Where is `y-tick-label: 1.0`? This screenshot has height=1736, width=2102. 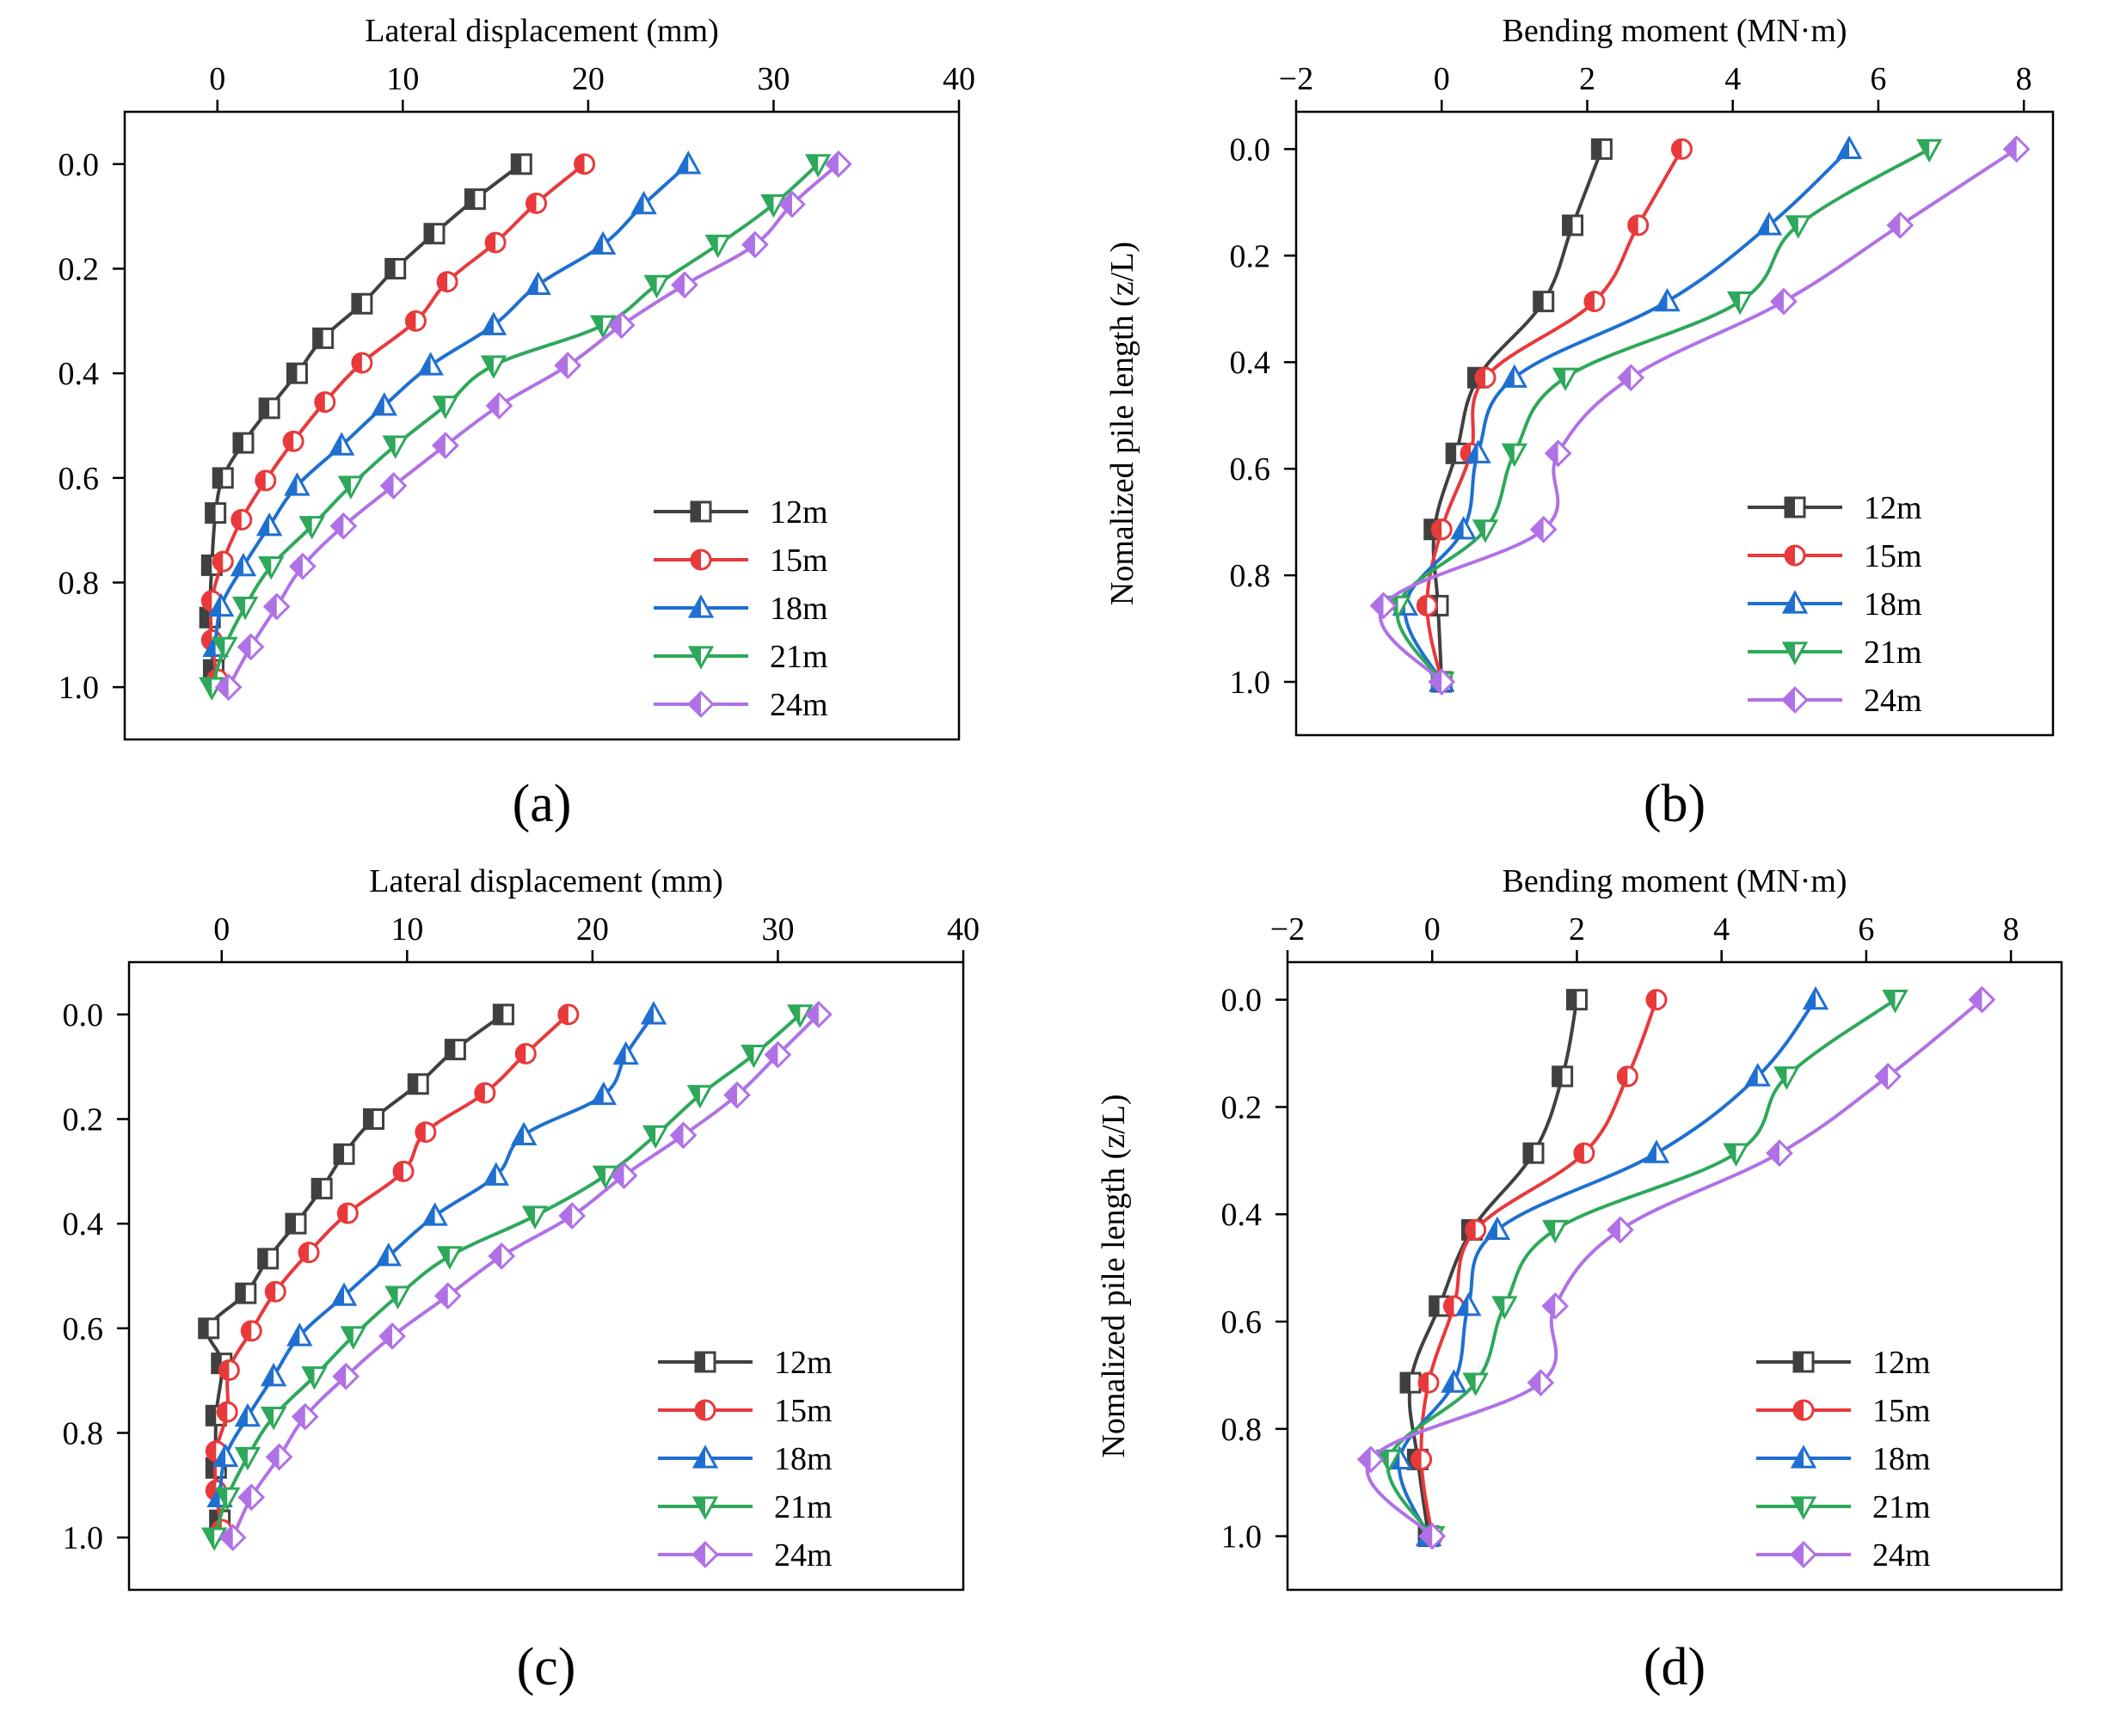 y-tick-label: 1.0 is located at coordinates (83, 1538).